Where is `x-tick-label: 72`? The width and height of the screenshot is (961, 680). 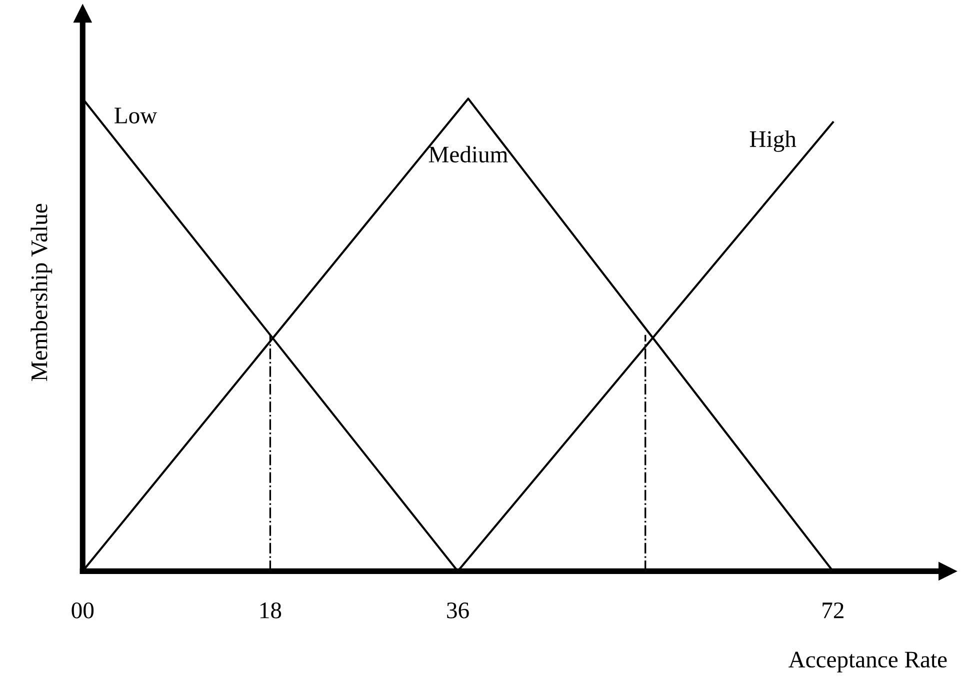
x-tick-label: 72 is located at coordinates (833, 610).